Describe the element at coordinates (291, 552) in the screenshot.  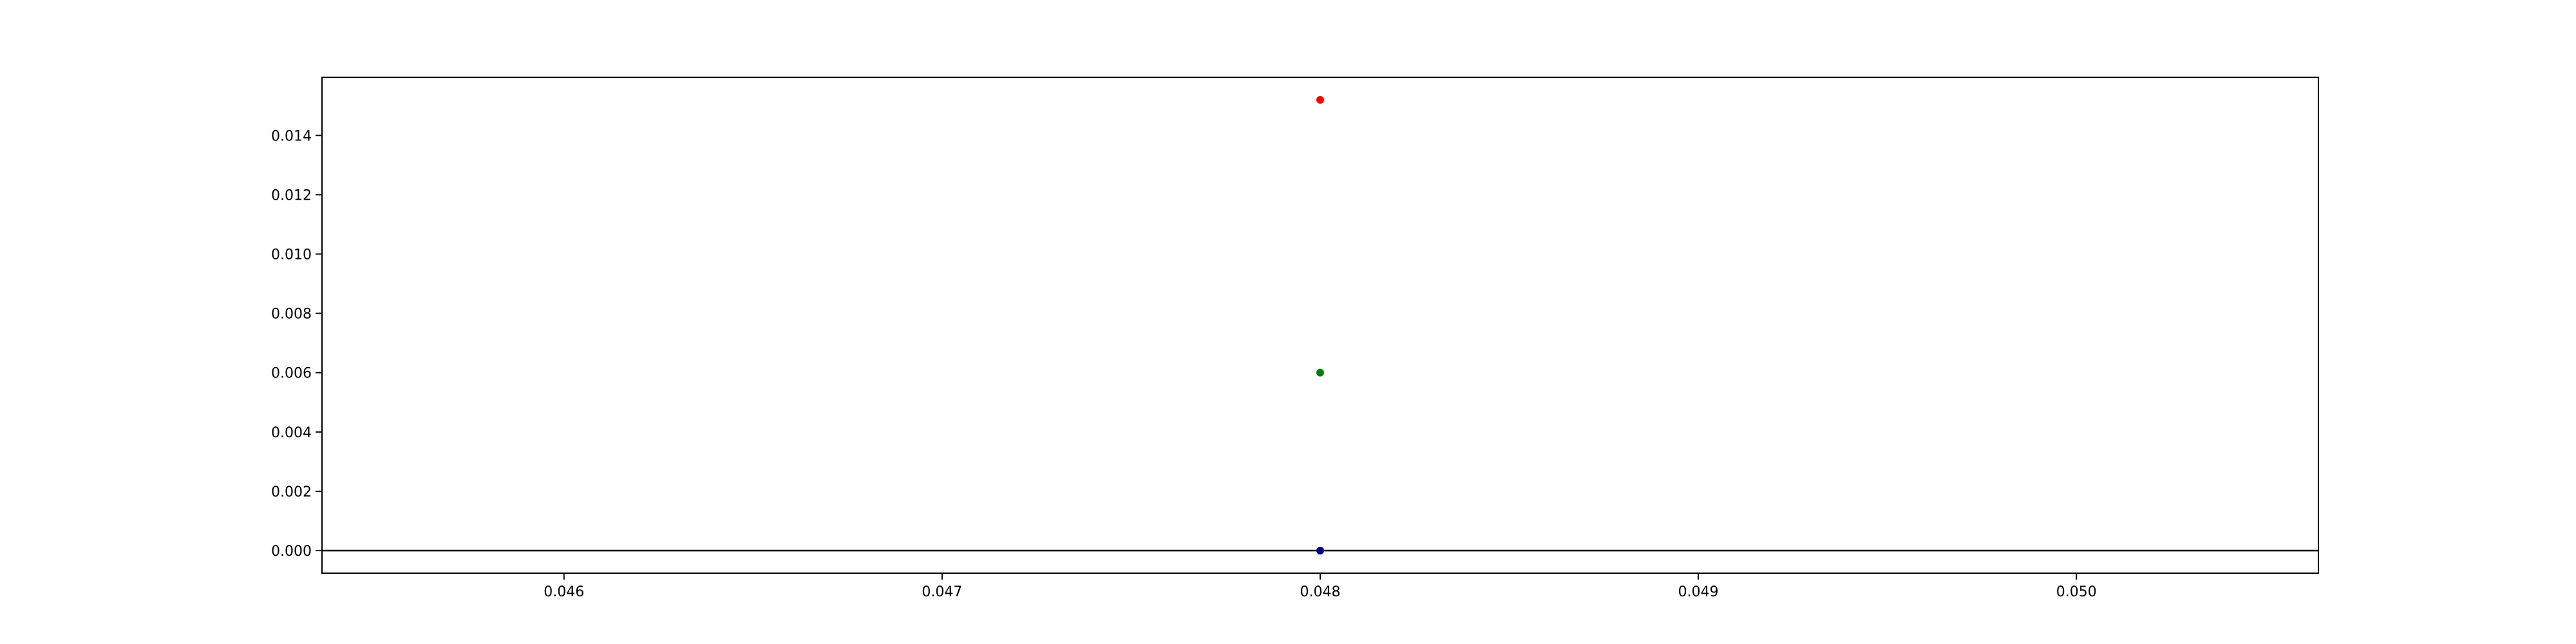
I see `y-tick-label: 0.000` at that location.